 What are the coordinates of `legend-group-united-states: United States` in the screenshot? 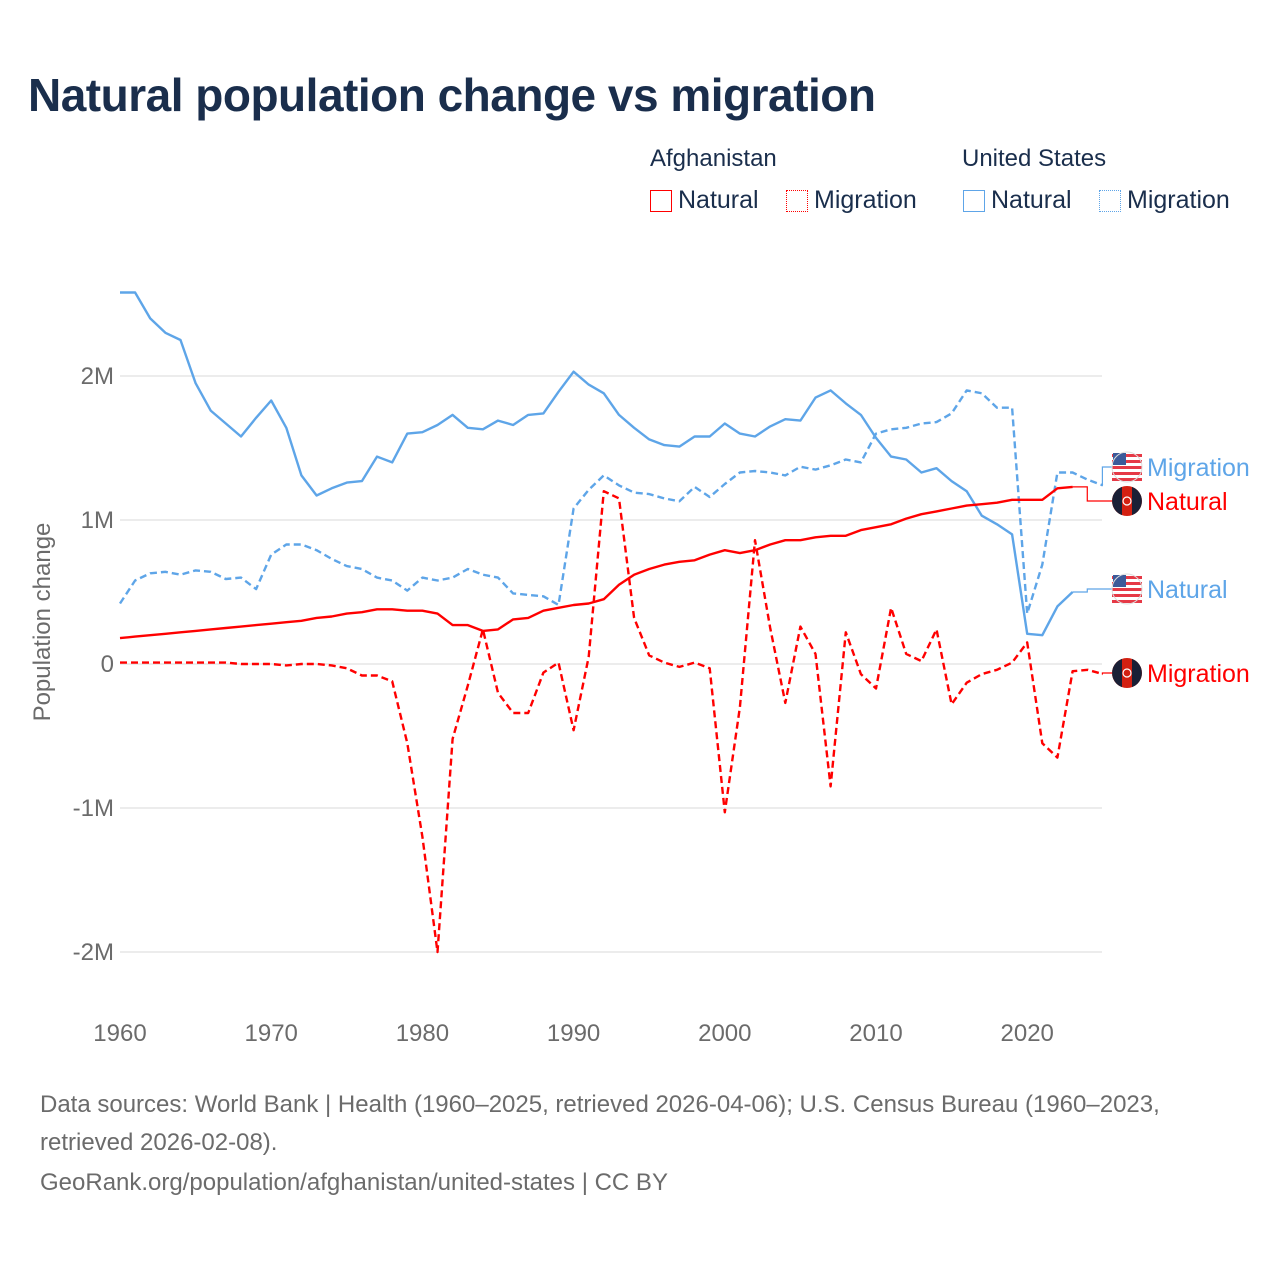 It's located at (1034, 158).